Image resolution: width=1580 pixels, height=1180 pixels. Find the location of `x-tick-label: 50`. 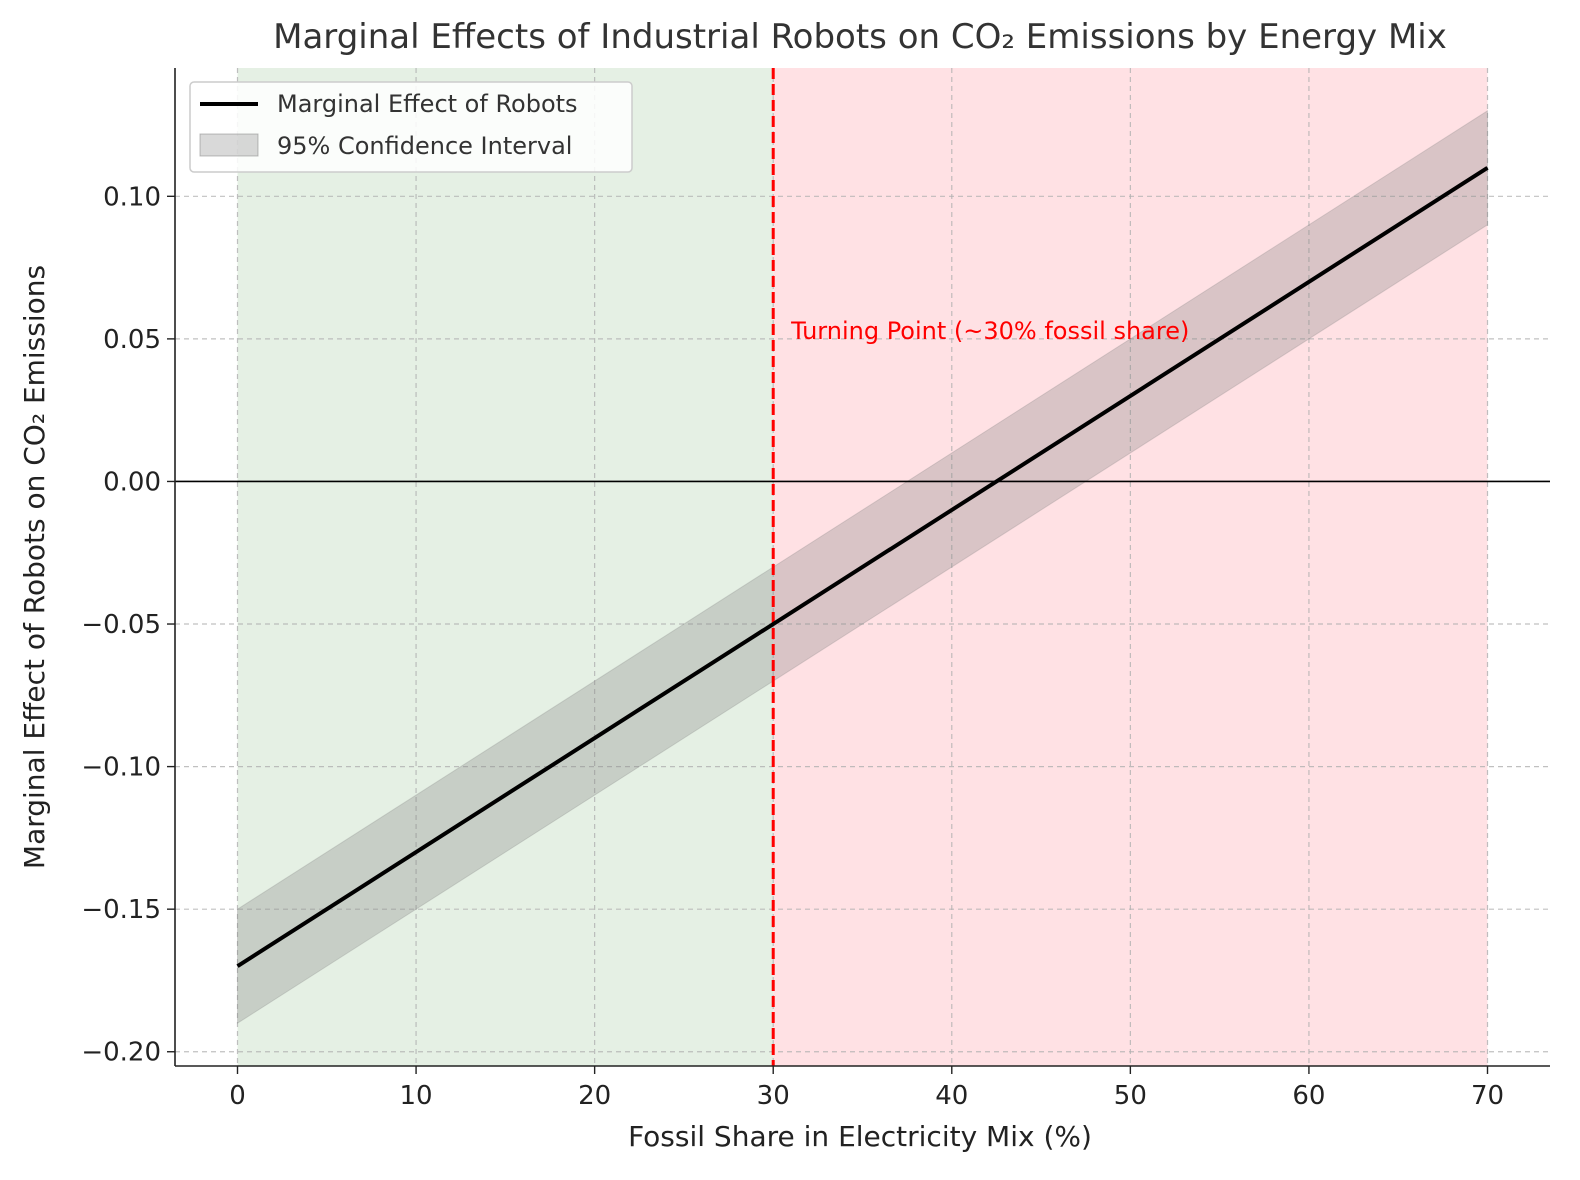

x-tick-label: 50 is located at coordinates (1130, 1096).